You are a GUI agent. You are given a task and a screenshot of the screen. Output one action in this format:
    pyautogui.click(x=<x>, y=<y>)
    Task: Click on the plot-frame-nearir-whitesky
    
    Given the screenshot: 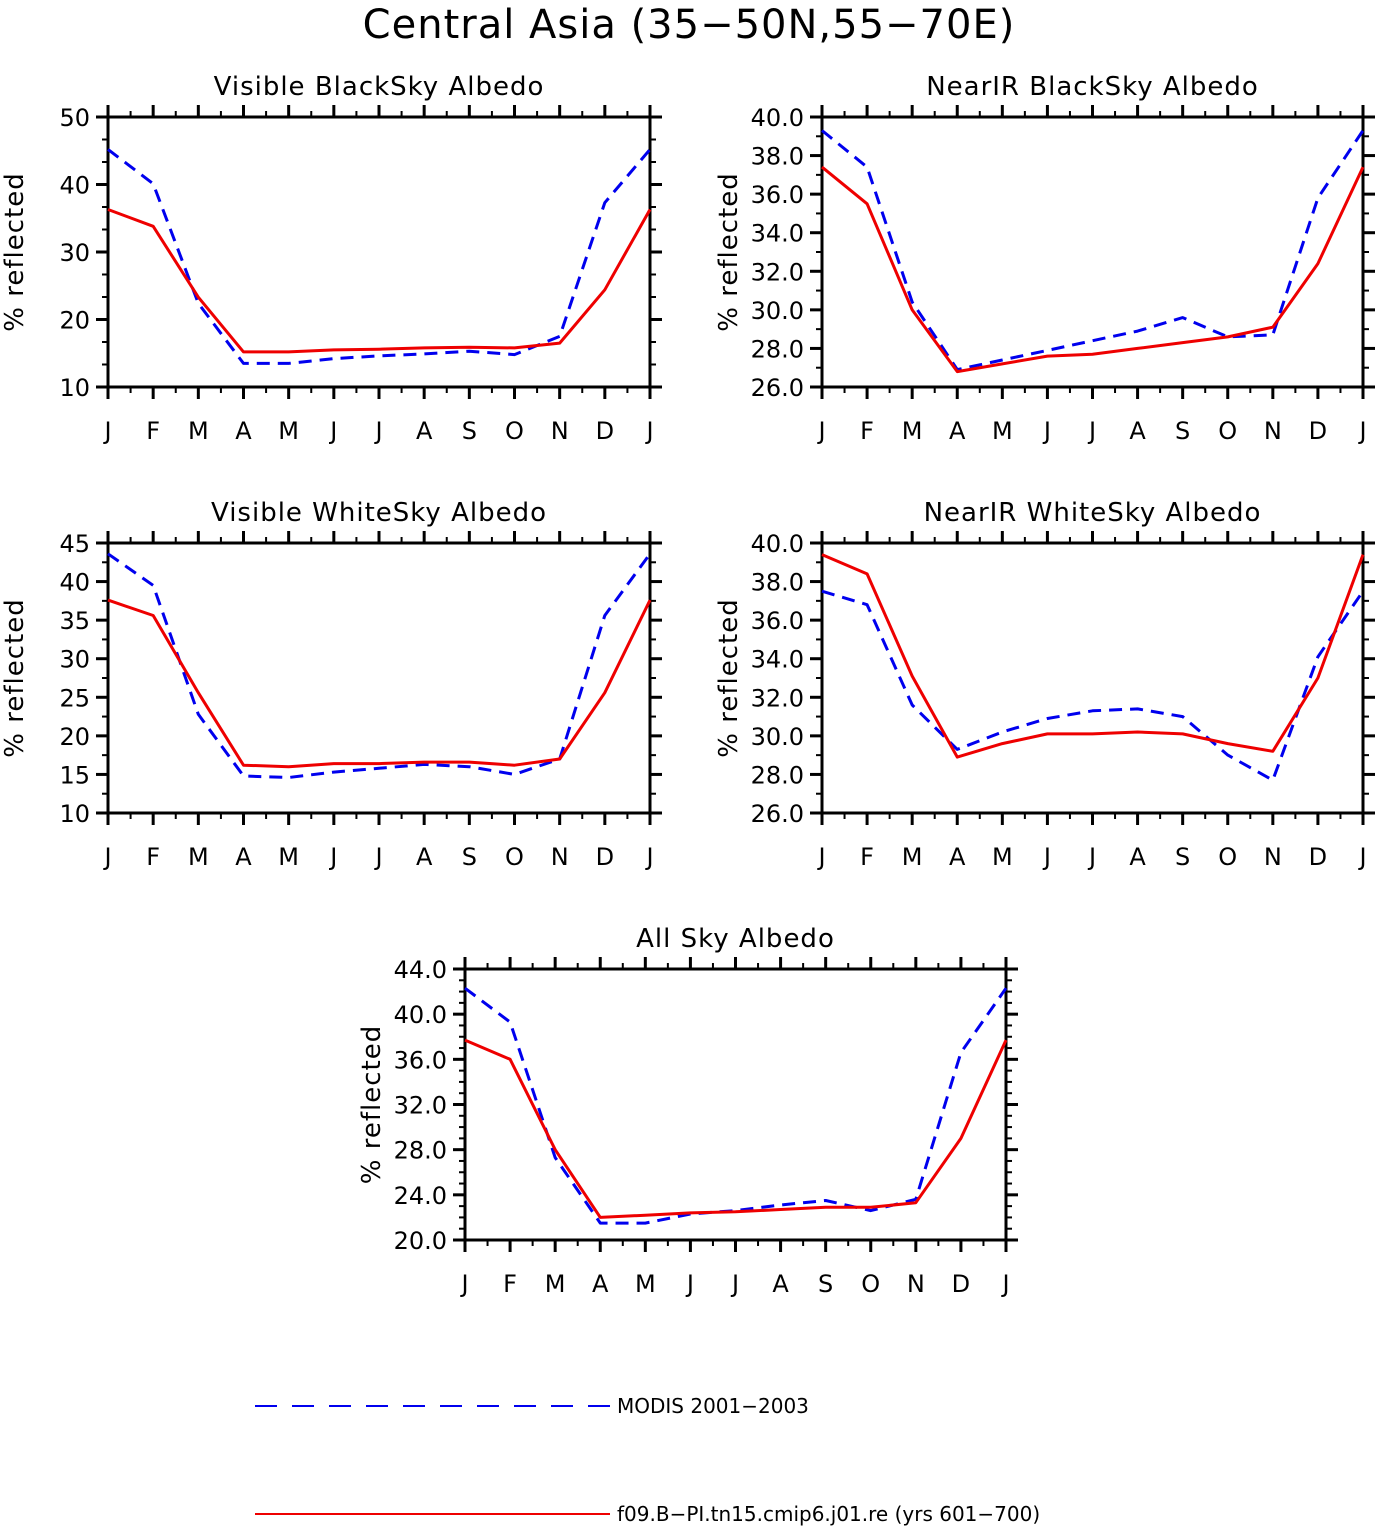 What is the action you would take?
    pyautogui.click(x=1092, y=678)
    